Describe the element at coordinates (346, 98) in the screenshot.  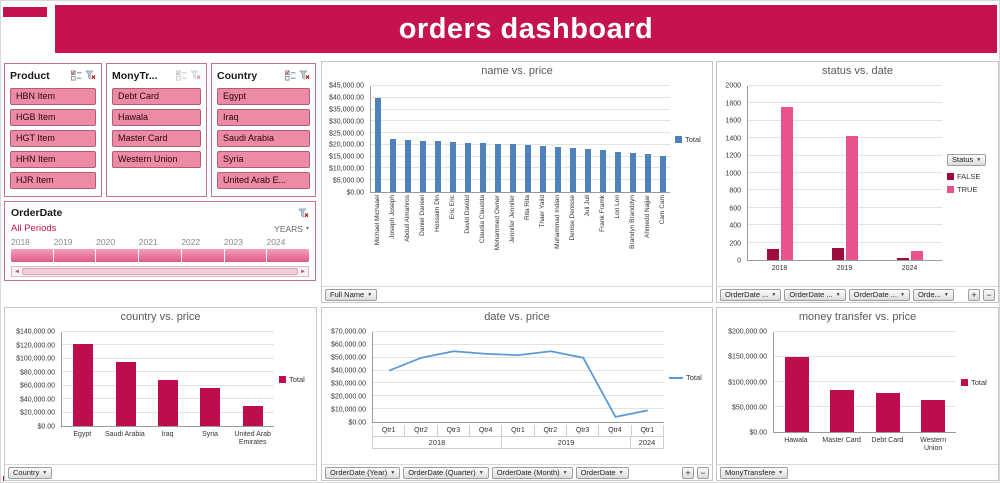
I see `y-axis-label: $40,000.00` at that location.